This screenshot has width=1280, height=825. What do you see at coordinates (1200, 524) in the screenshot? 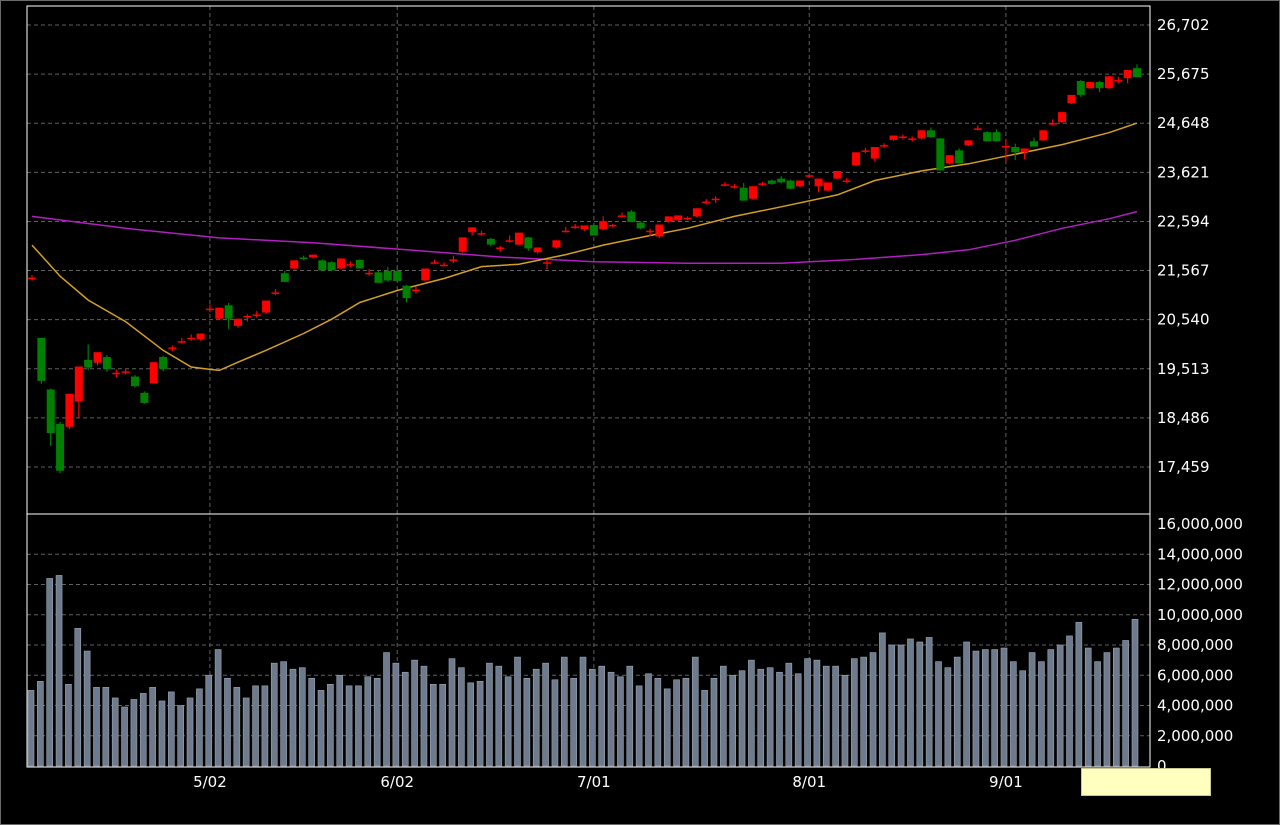
I see `volume-tick-label: 16,000,000` at bounding box center [1200, 524].